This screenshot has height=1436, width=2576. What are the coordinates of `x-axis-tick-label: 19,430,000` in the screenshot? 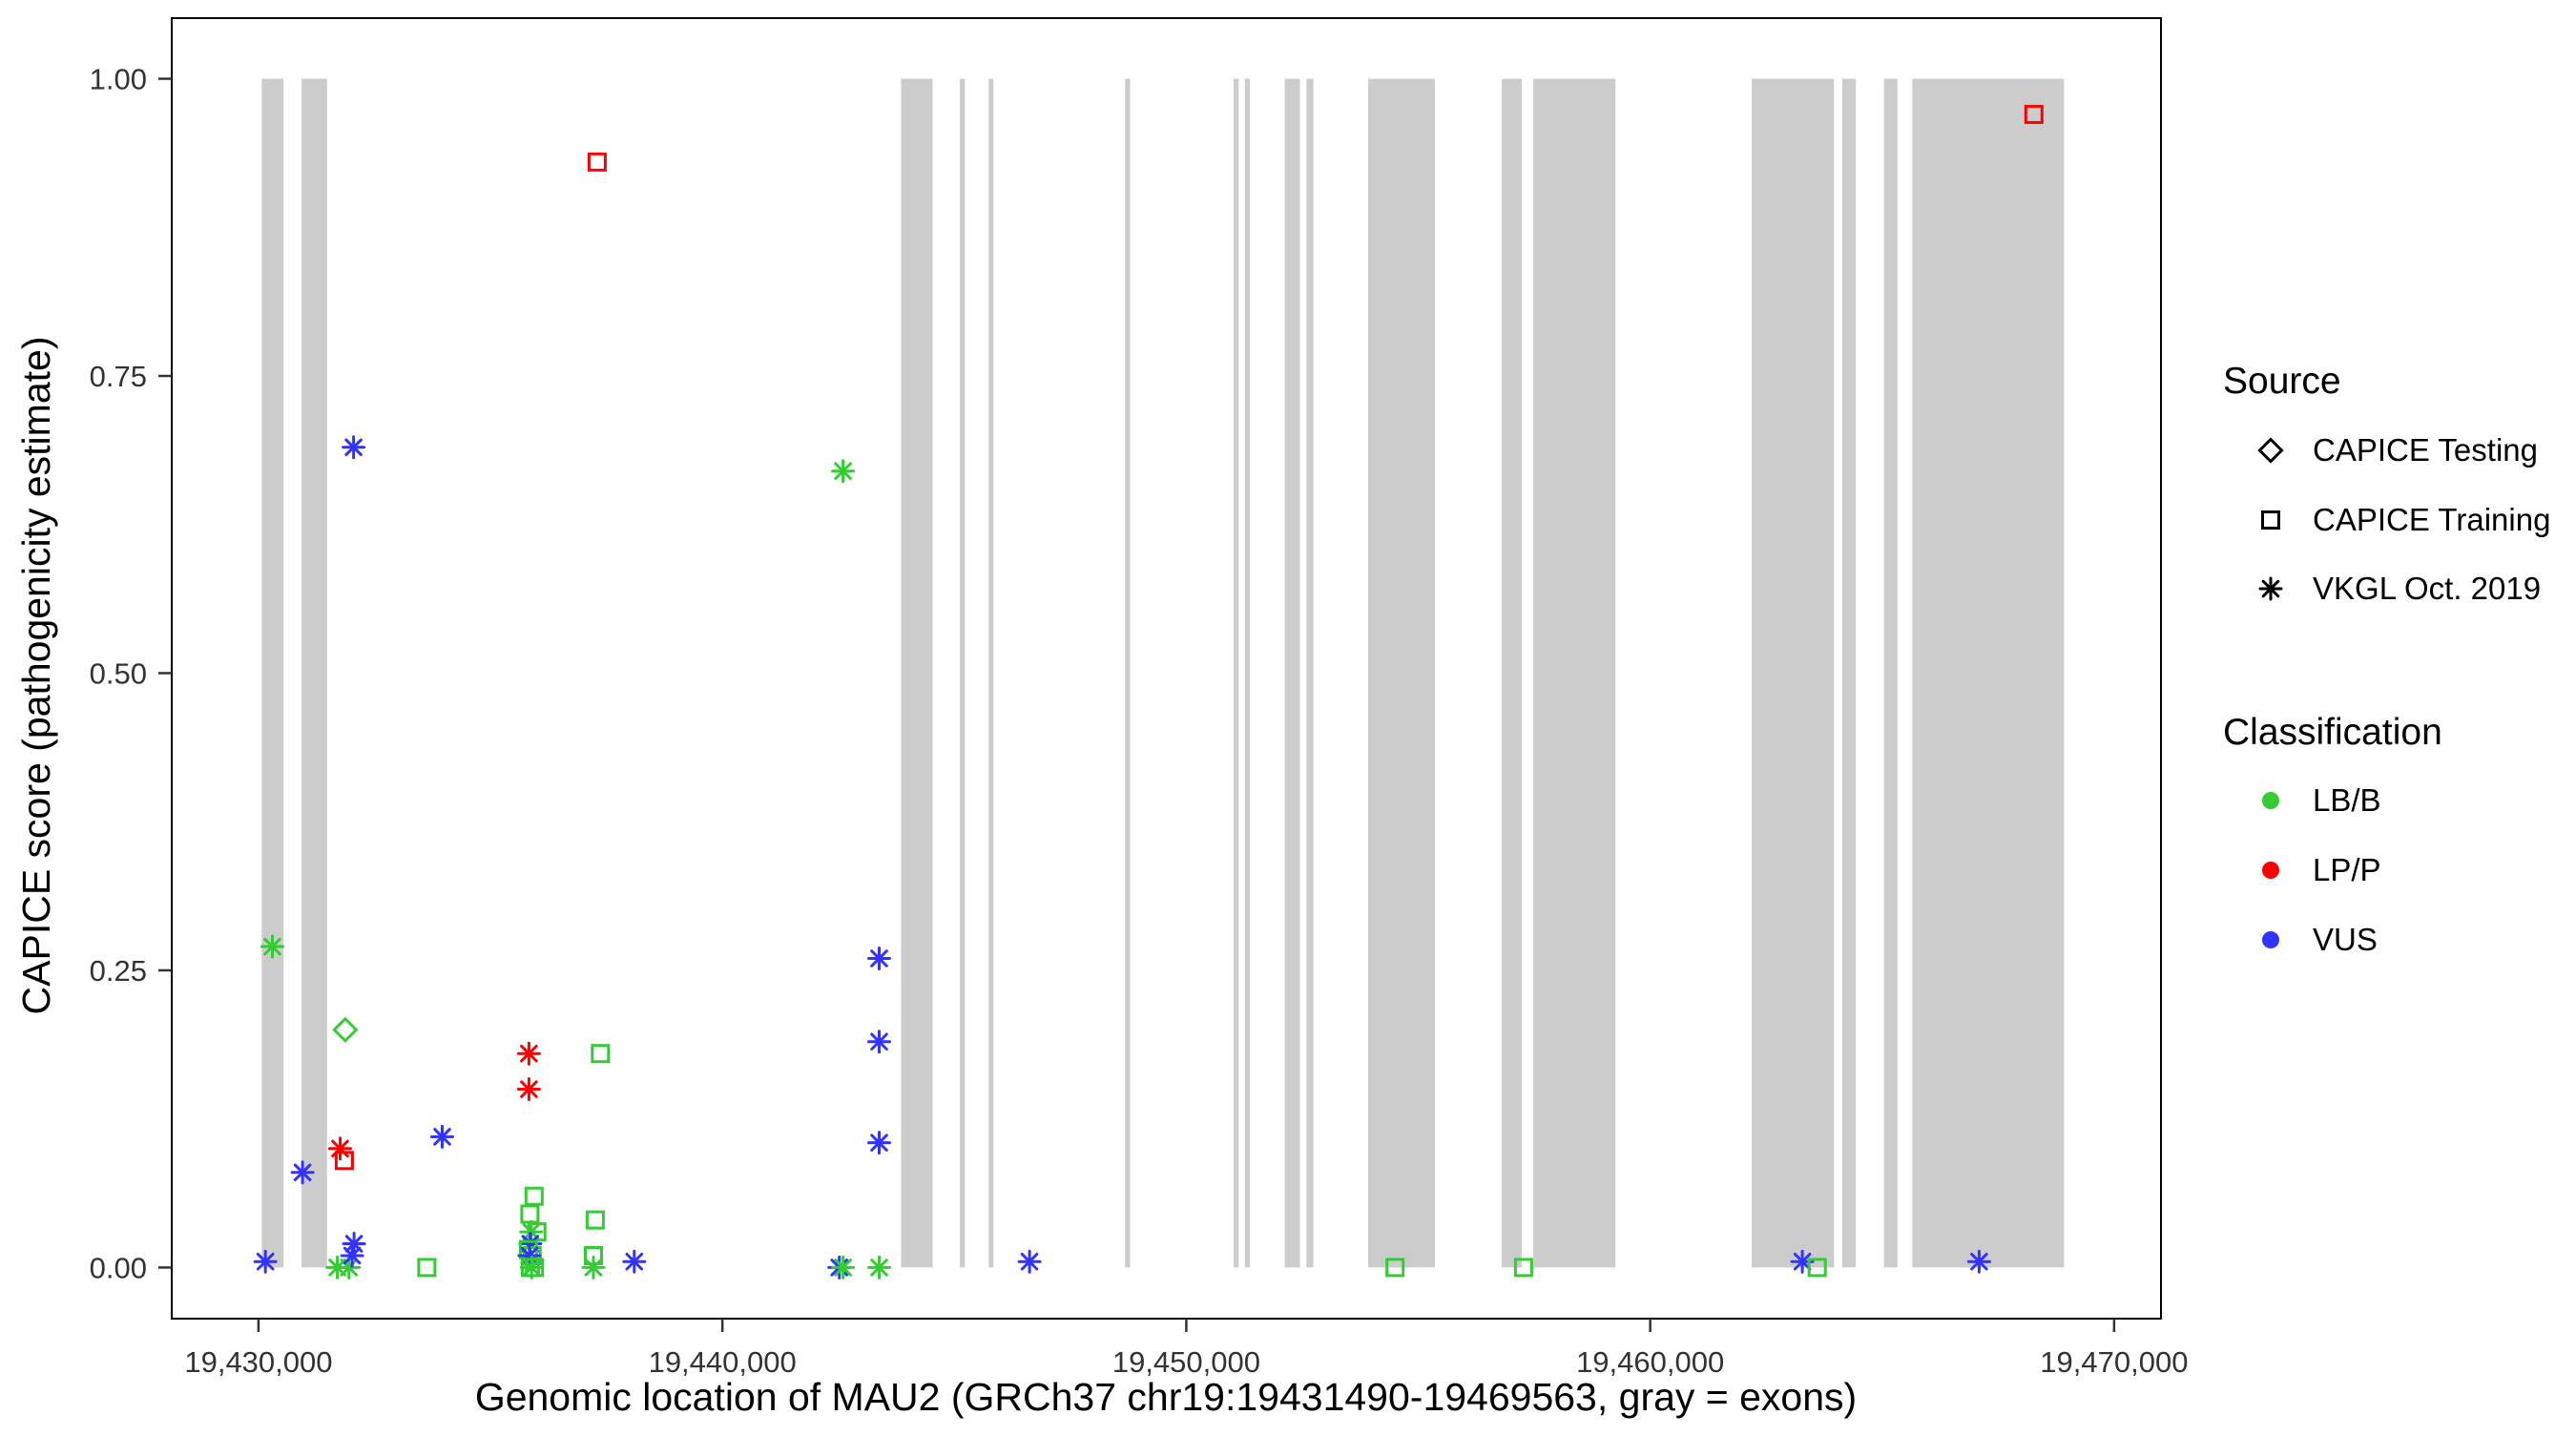 It's located at (258, 1362).